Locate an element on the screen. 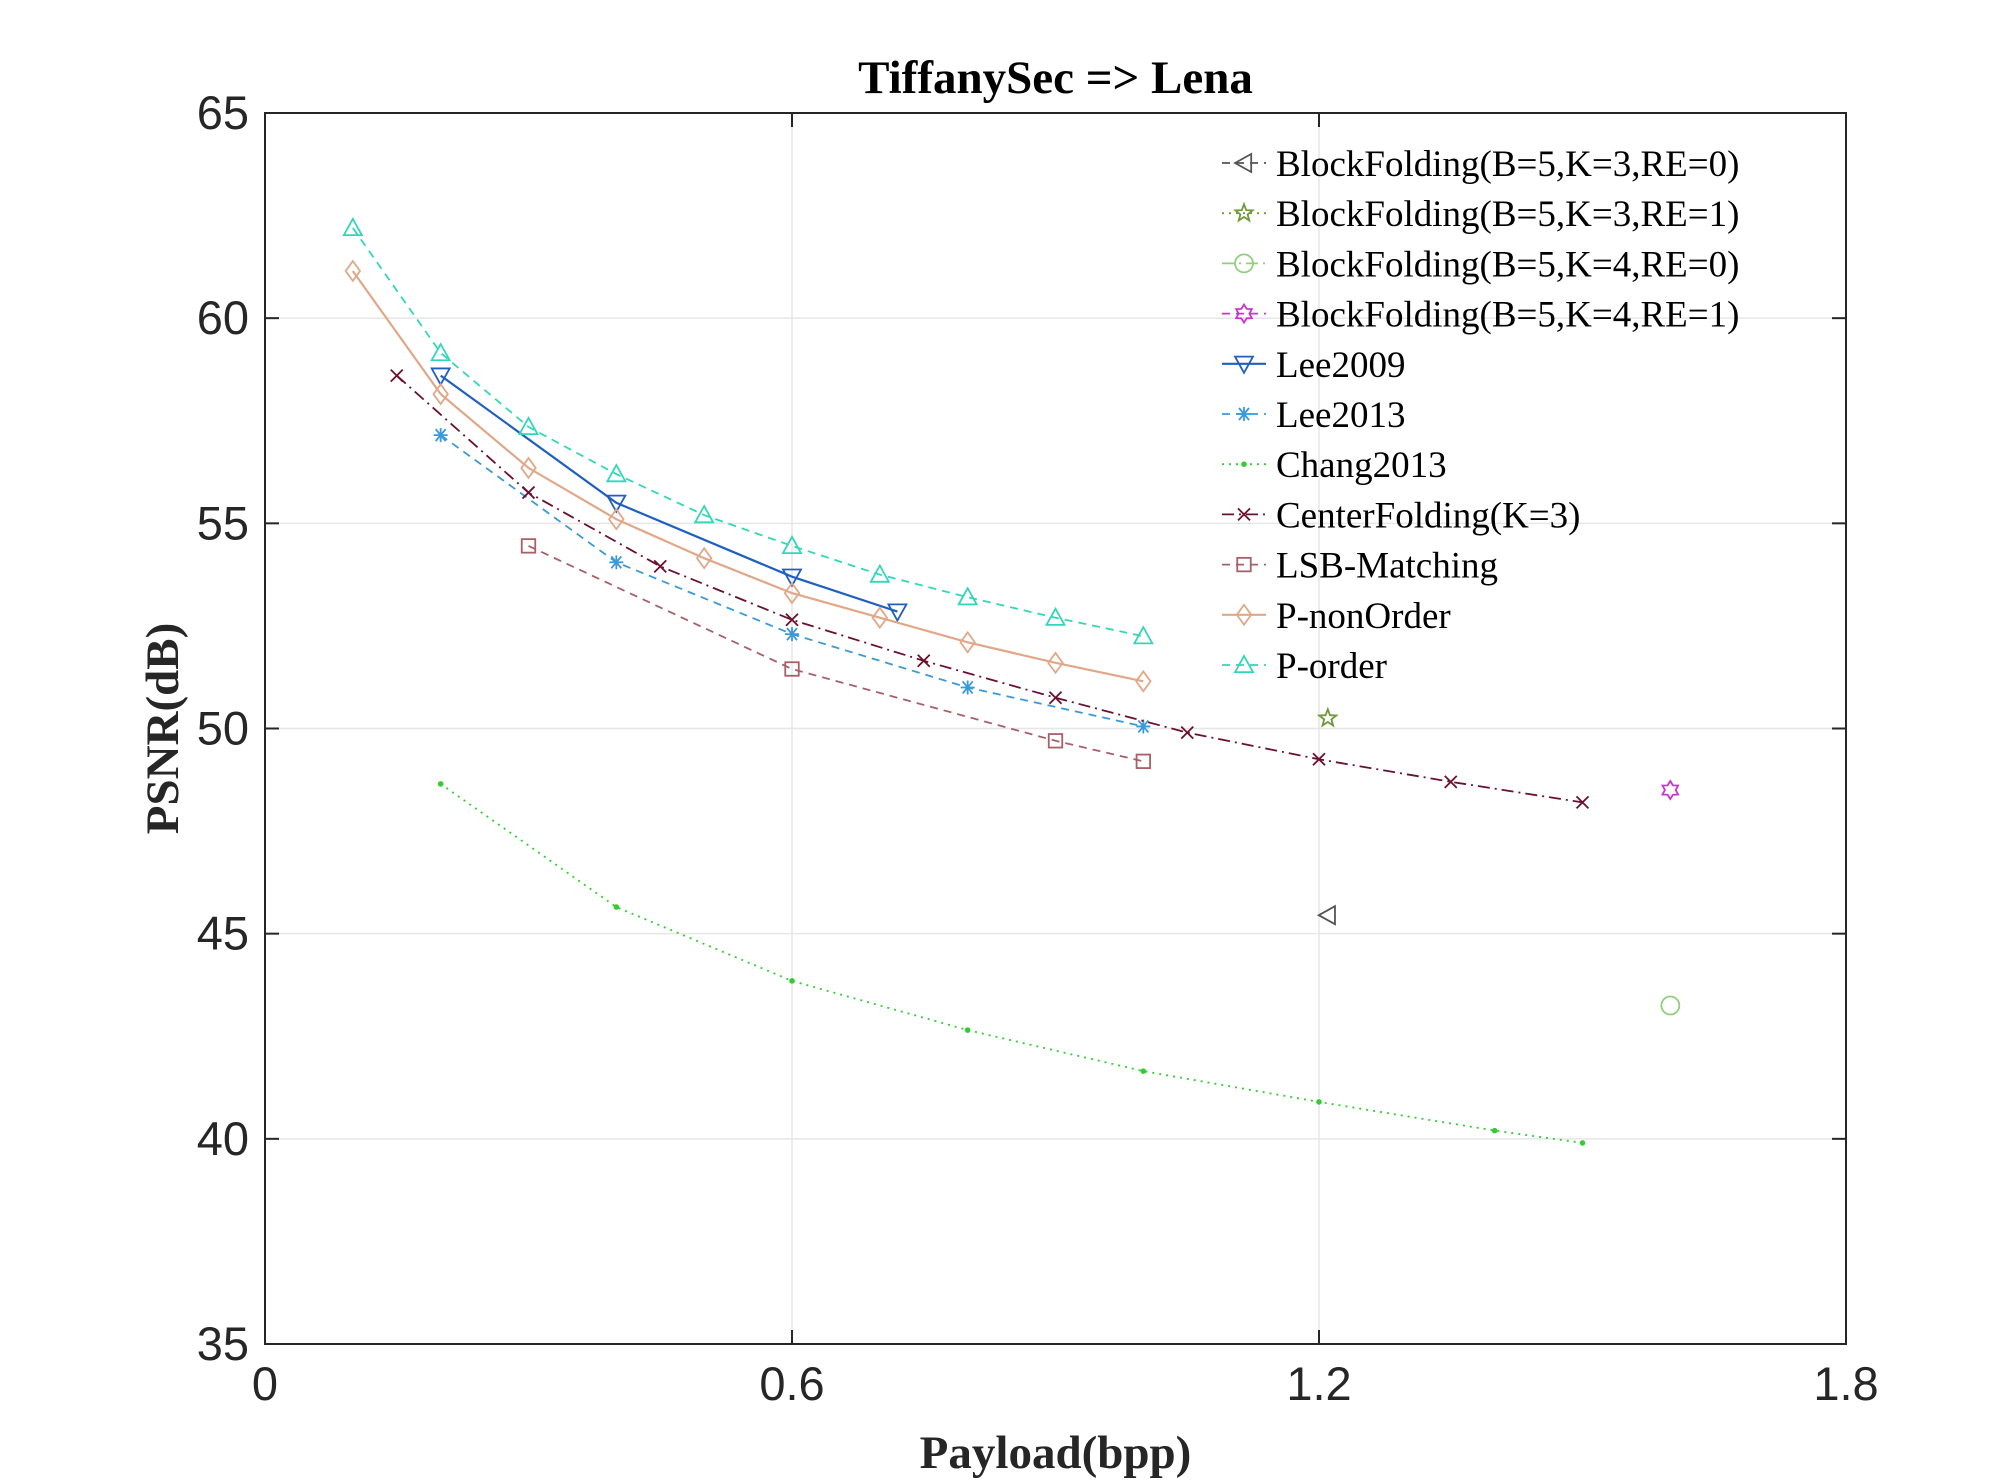 The height and width of the screenshot is (1484, 2006). legend-entry-blockfolding-b-5-k-4-re-1-label: BlockFolding(B=5,K=4,RE=1) is located at coordinates (1507, 315).